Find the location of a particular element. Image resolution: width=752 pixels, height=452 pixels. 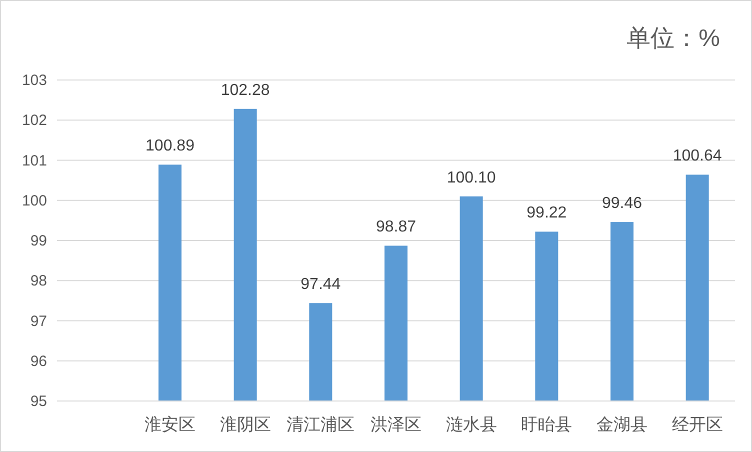

y-tick-label: 97 is located at coordinates (38, 321).